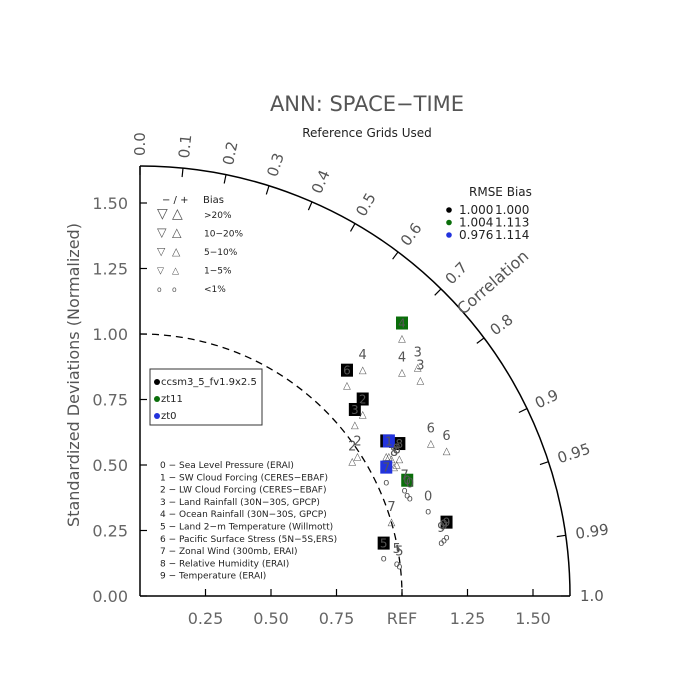 Image resolution: width=700 pixels, height=700 pixels. What do you see at coordinates (476, 223) in the screenshot?
I see `rmse-value: 1.004` at bounding box center [476, 223].